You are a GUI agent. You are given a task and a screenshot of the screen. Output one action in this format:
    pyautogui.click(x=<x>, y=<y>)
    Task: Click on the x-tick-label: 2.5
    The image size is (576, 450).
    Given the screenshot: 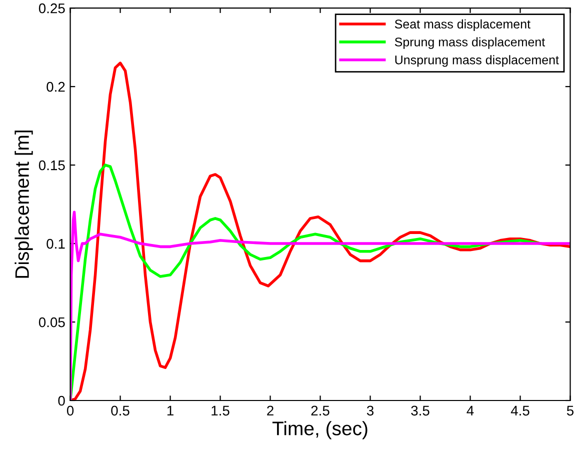 What is the action you would take?
    pyautogui.click(x=320, y=411)
    